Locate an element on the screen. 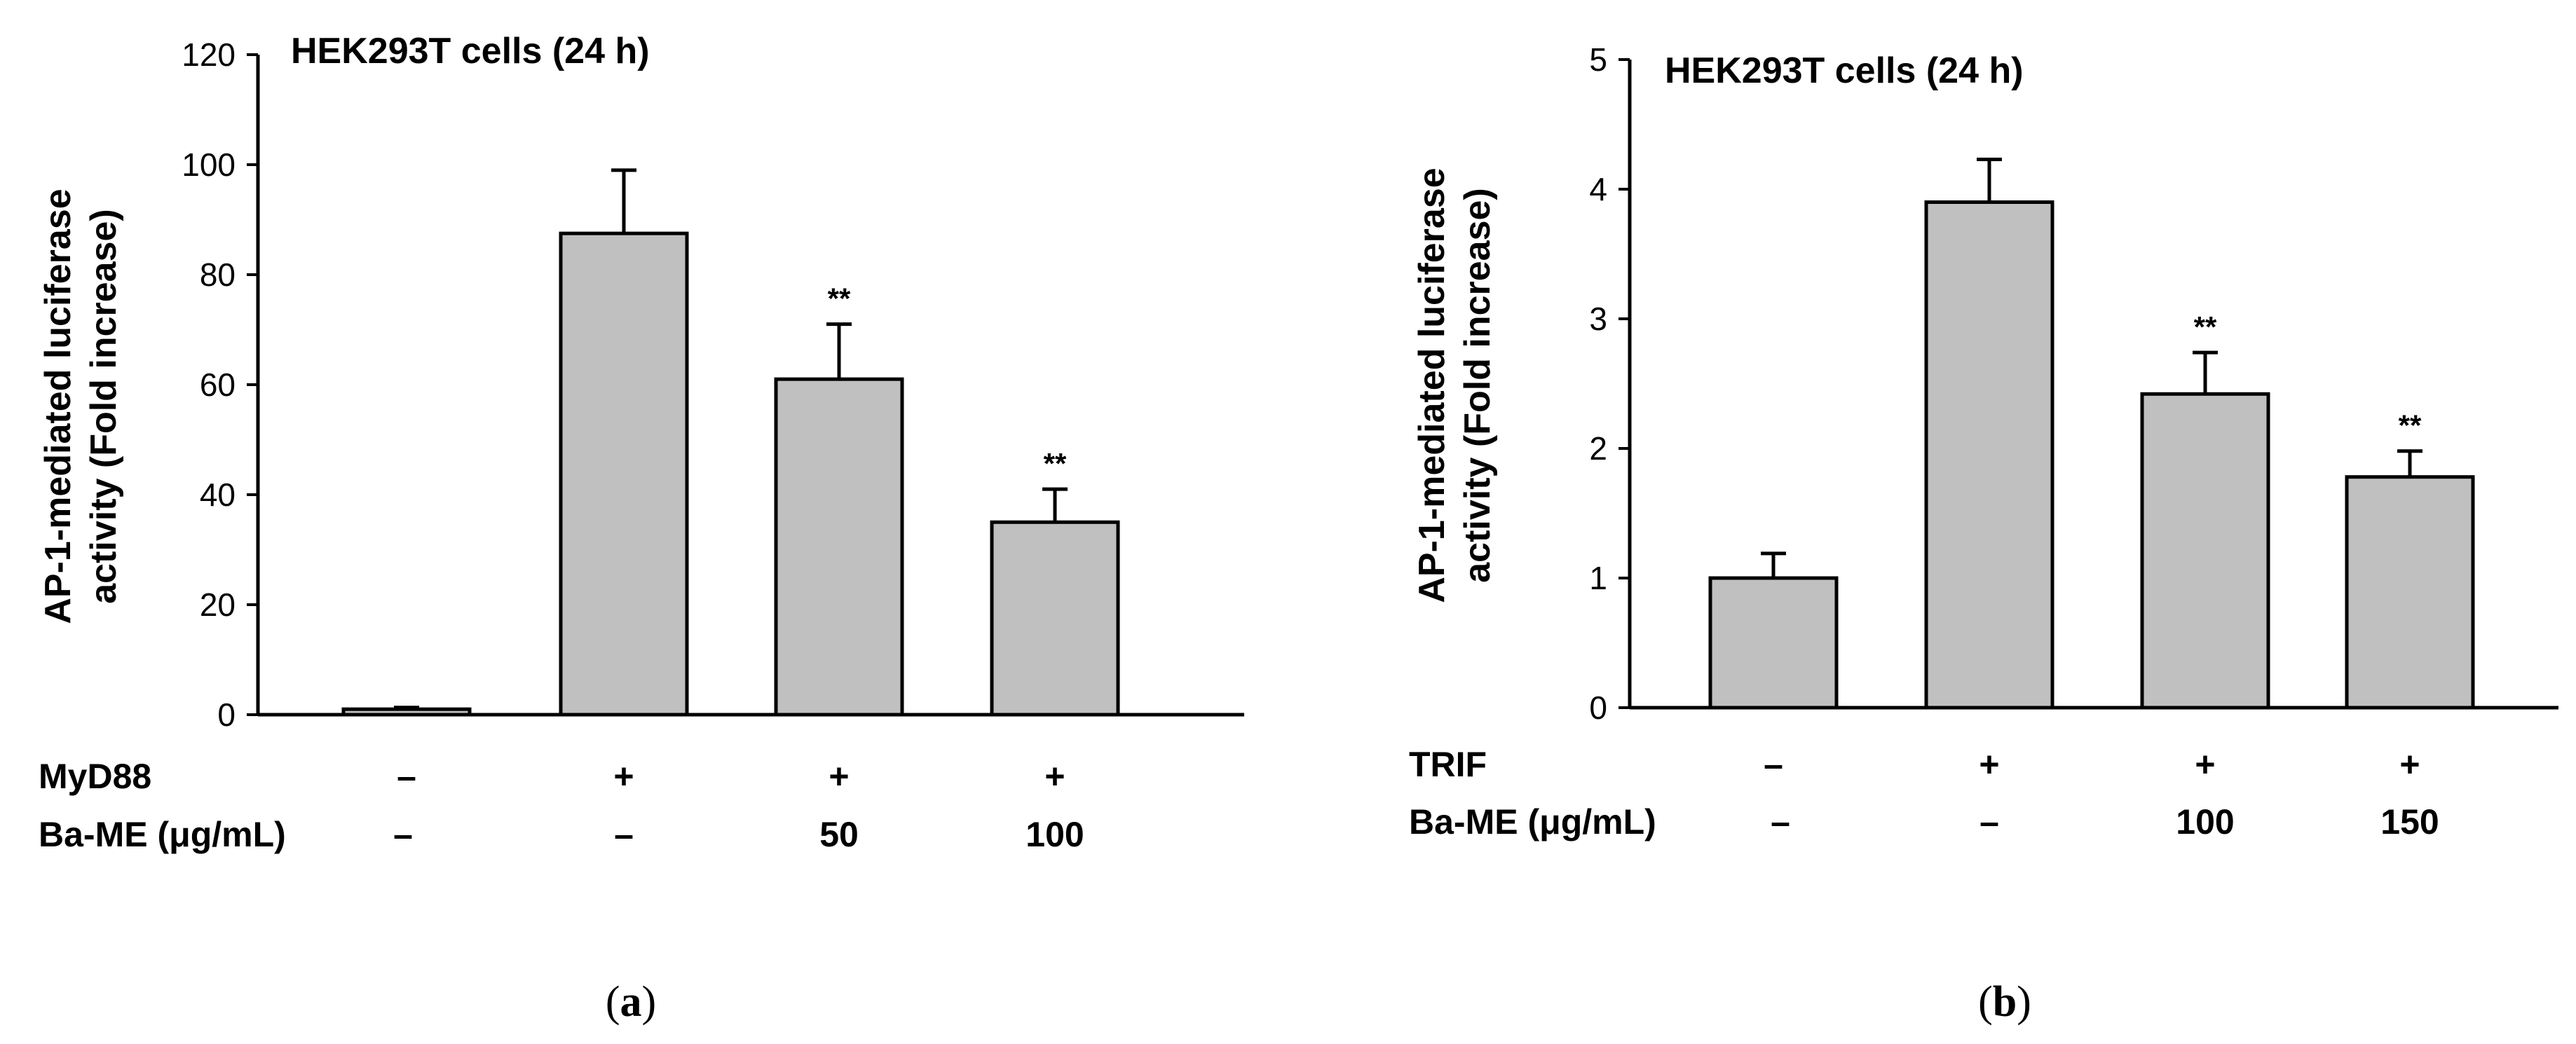 The width and height of the screenshot is (2576, 1044). panel-b-letter-close-paren: ) is located at coordinates (2024, 1002).